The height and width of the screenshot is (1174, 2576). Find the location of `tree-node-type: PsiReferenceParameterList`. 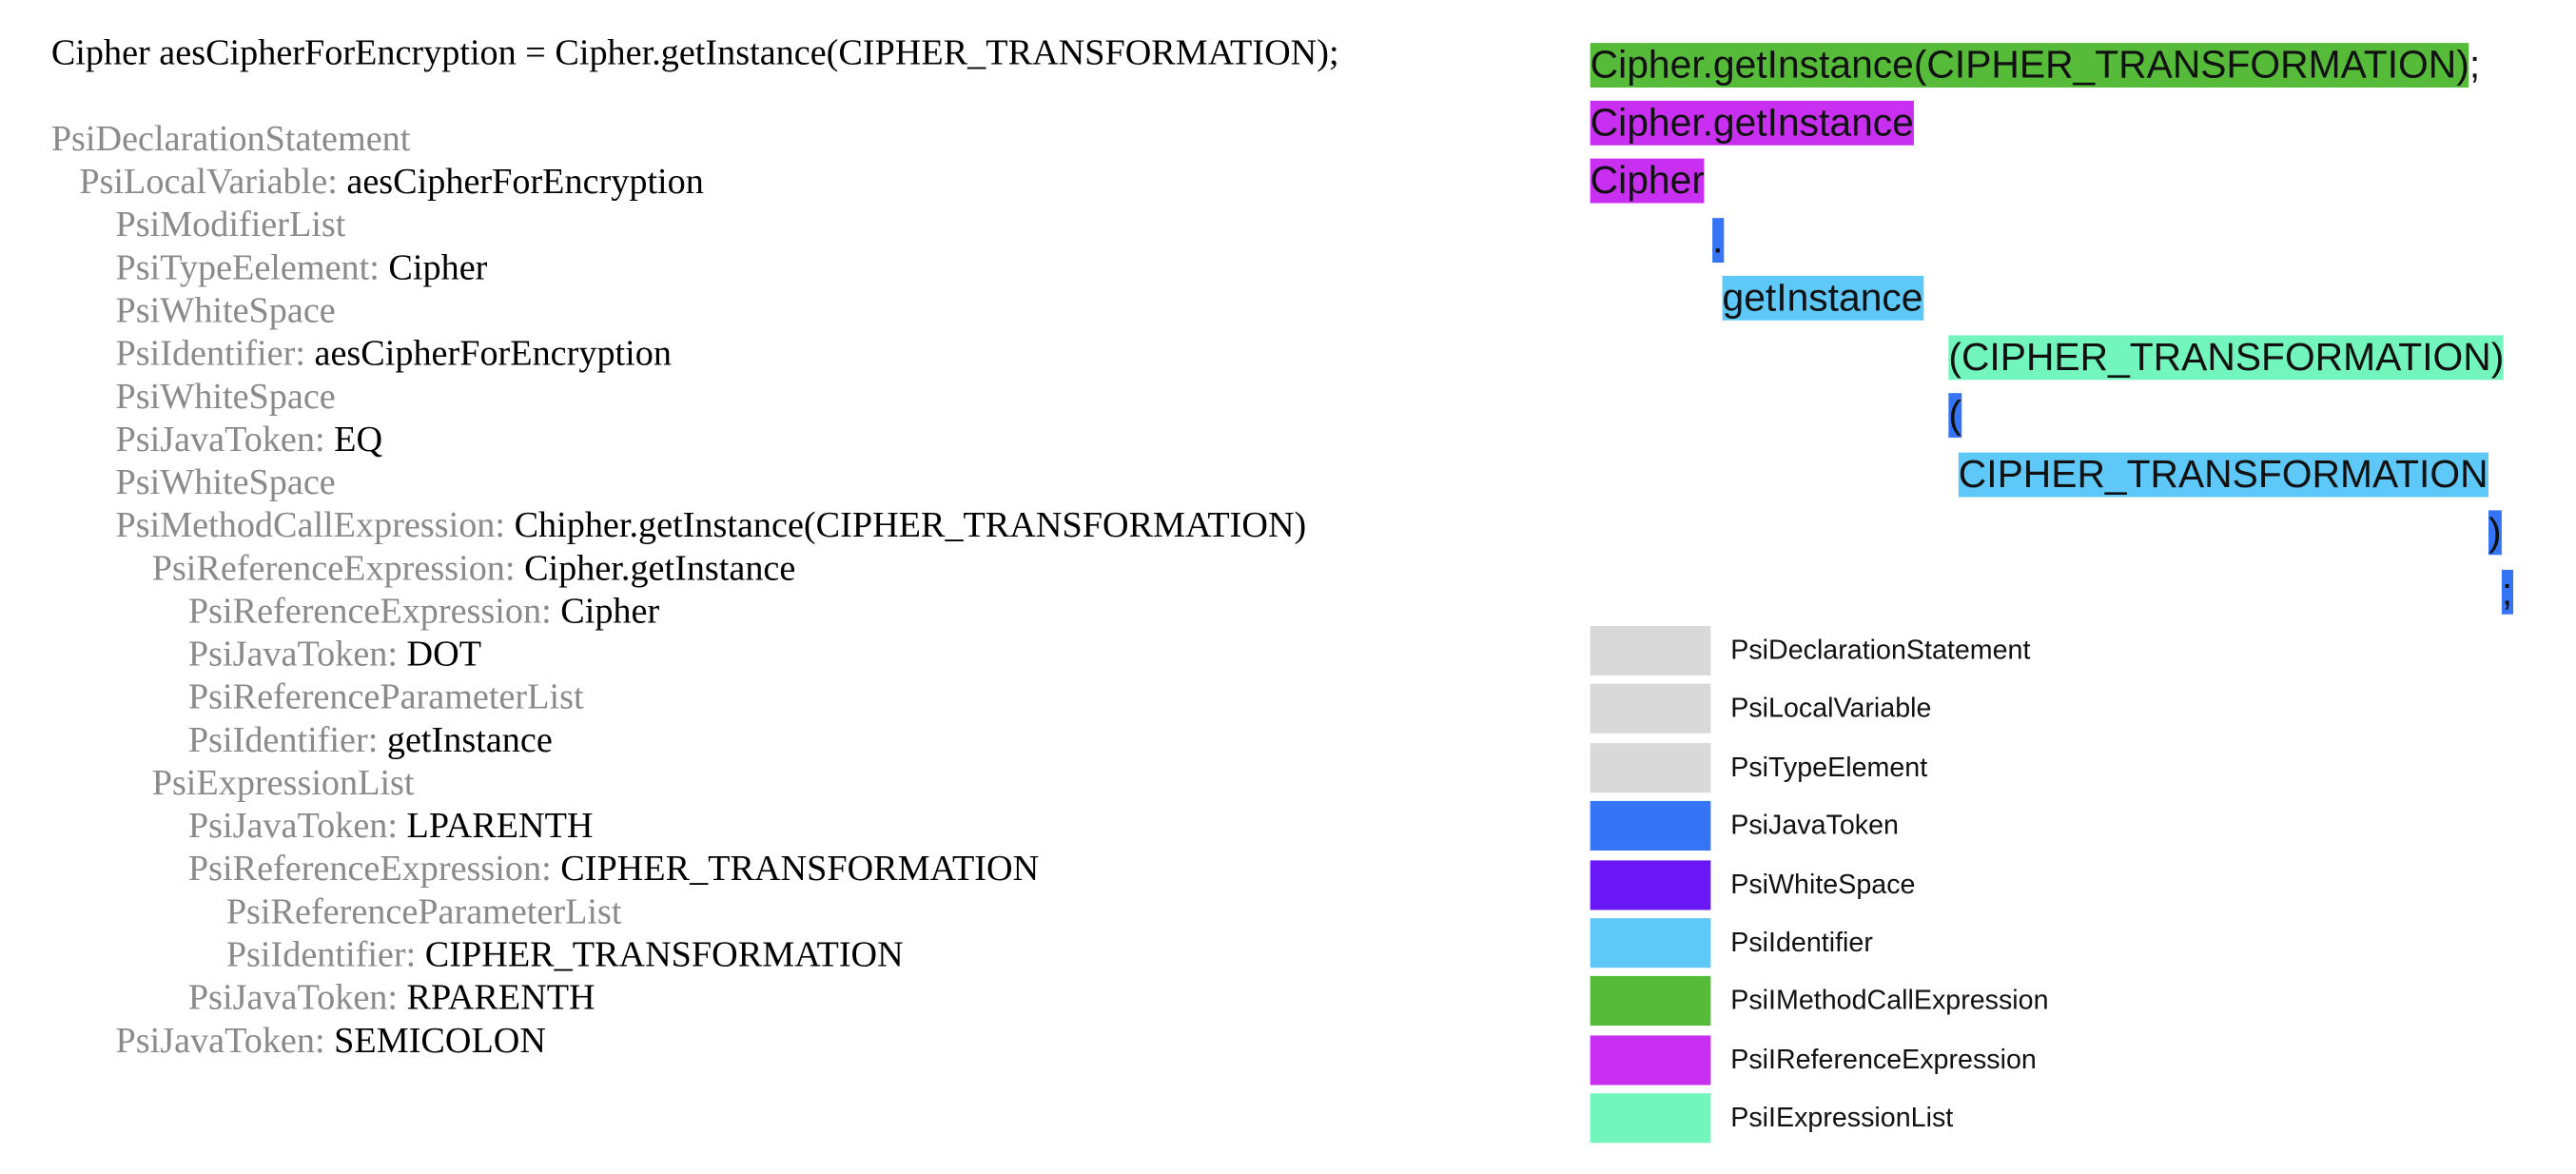

tree-node-type: PsiReferenceParameterList is located at coordinates (385, 696).